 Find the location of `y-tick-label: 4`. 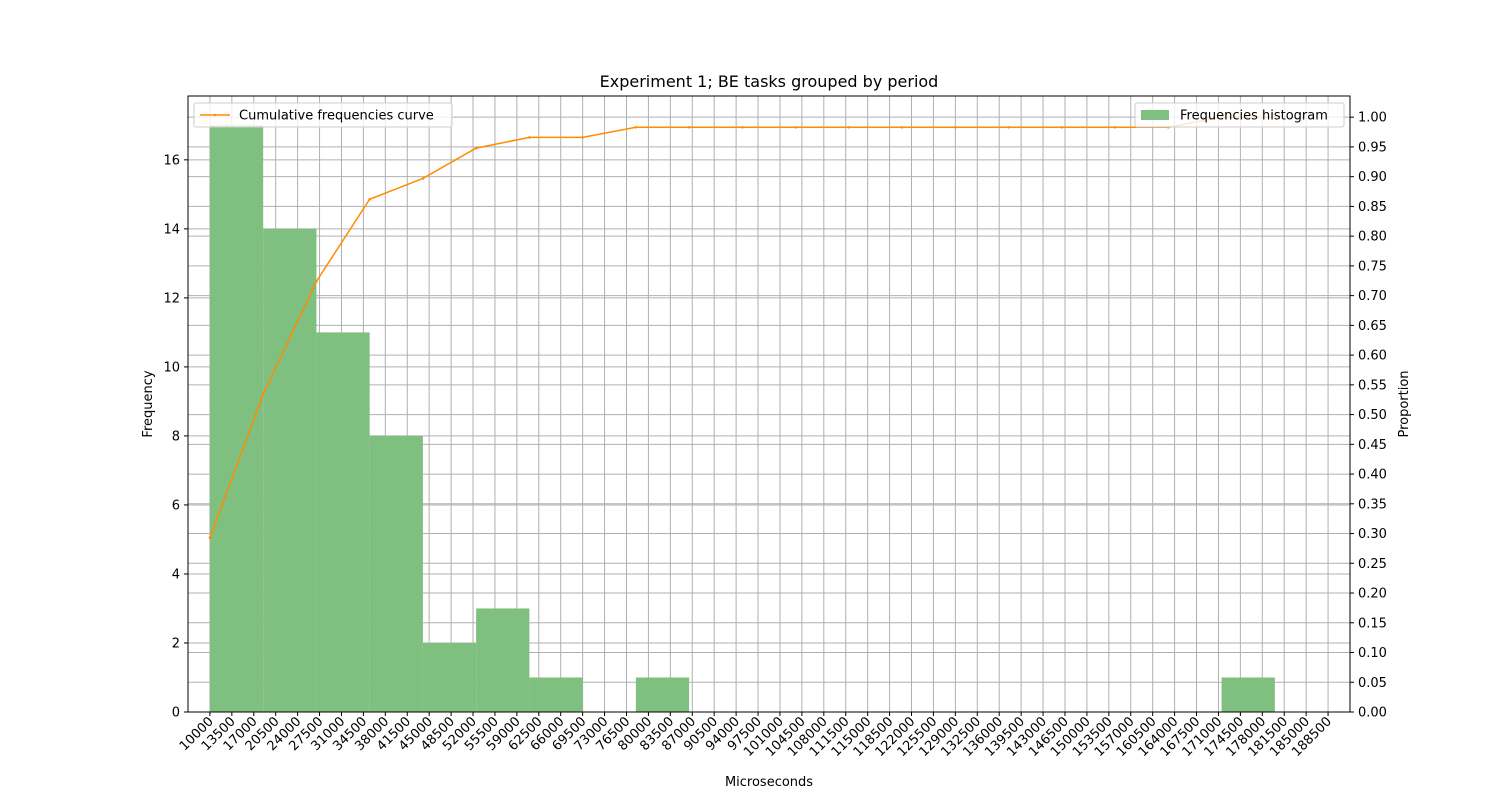

y-tick-label: 4 is located at coordinates (176, 574).